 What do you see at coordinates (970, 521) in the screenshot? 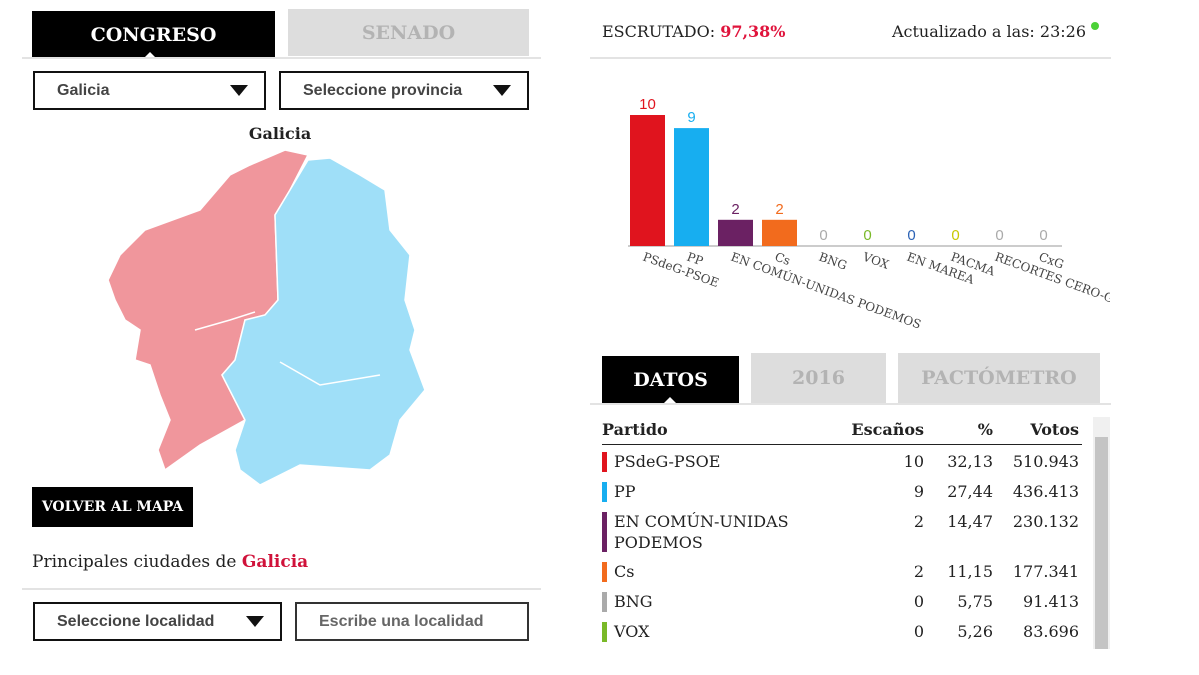
I see `cell-percent: 14,47` at bounding box center [970, 521].